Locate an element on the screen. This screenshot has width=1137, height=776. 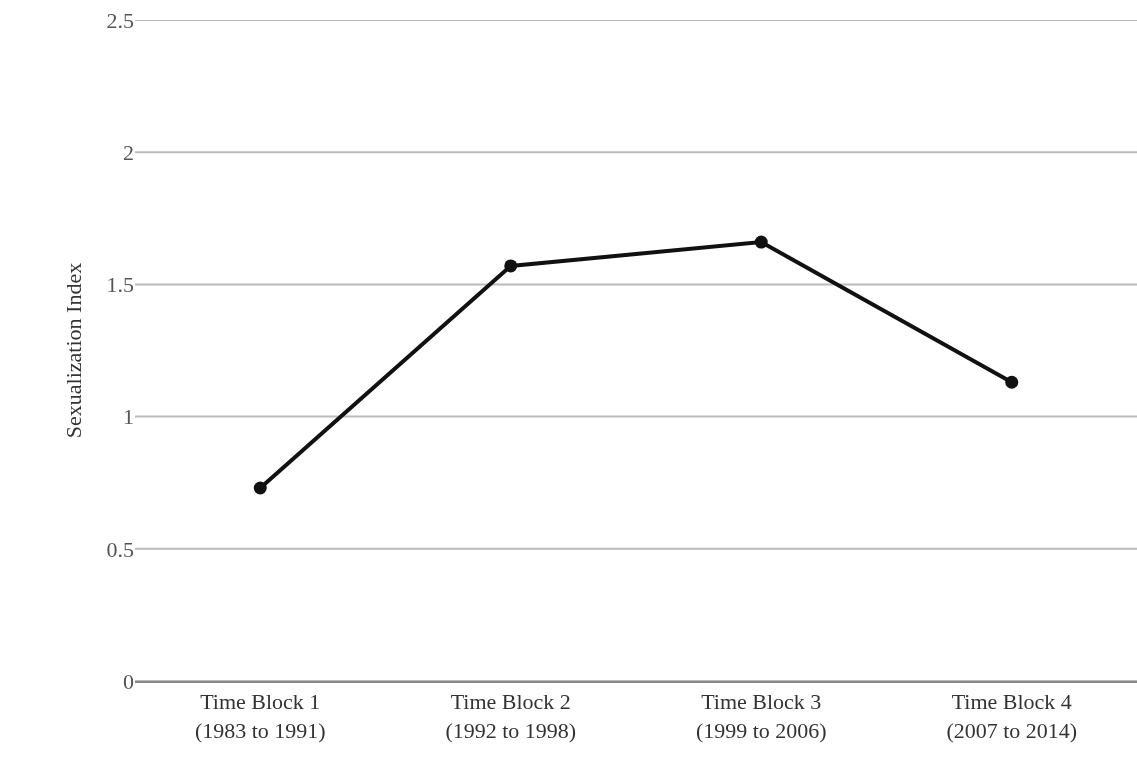
y-tick-label: 1 is located at coordinates (128, 417).